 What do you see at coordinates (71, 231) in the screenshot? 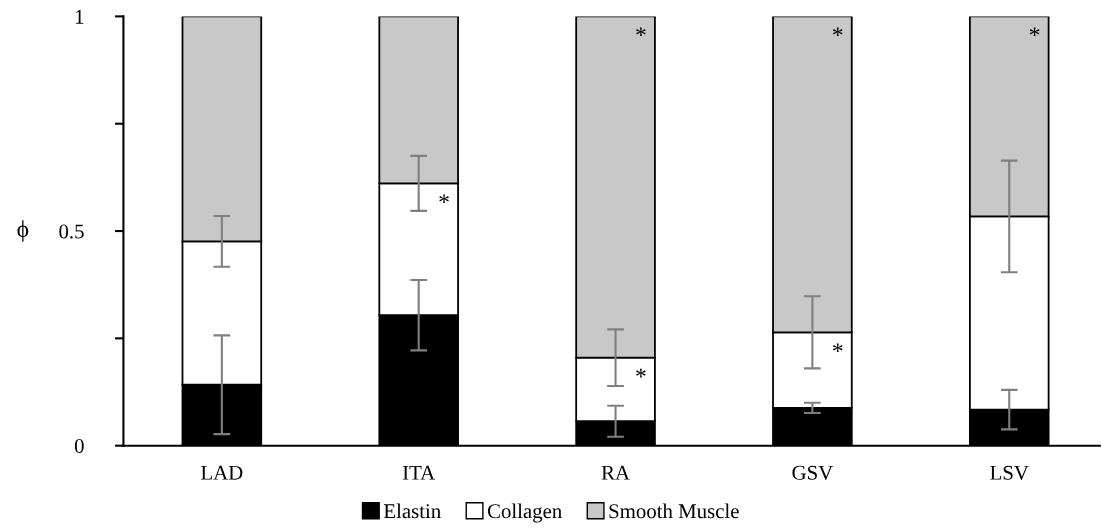
I see `y-tick-label: 0.5` at bounding box center [71, 231].